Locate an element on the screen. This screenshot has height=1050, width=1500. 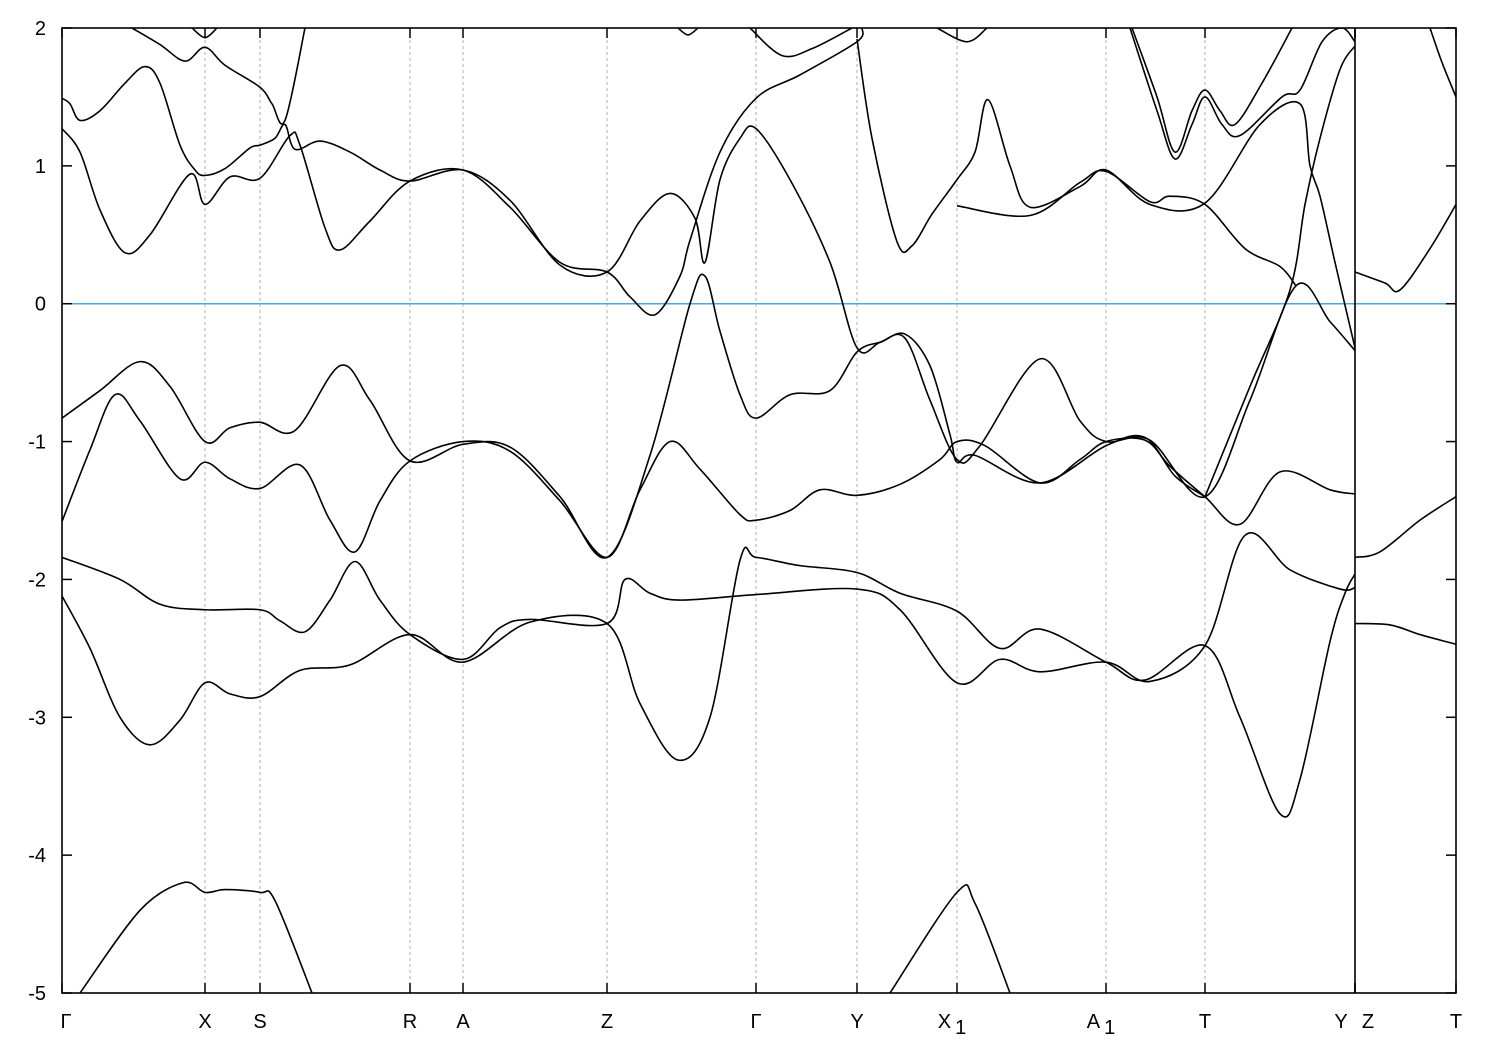
y-tick-label: 0 is located at coordinates (40, 305).